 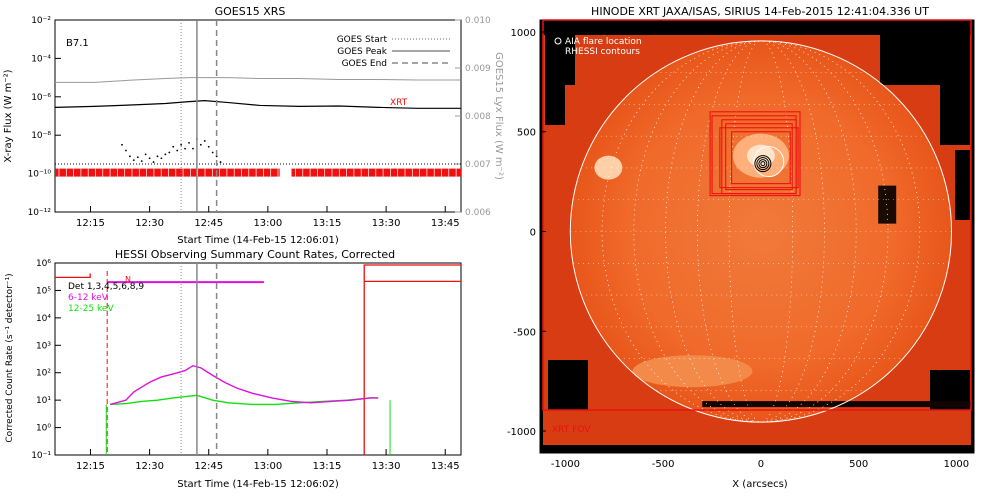 I want to click on goes-y2-tick-label: 0.008, so click(x=478, y=117).